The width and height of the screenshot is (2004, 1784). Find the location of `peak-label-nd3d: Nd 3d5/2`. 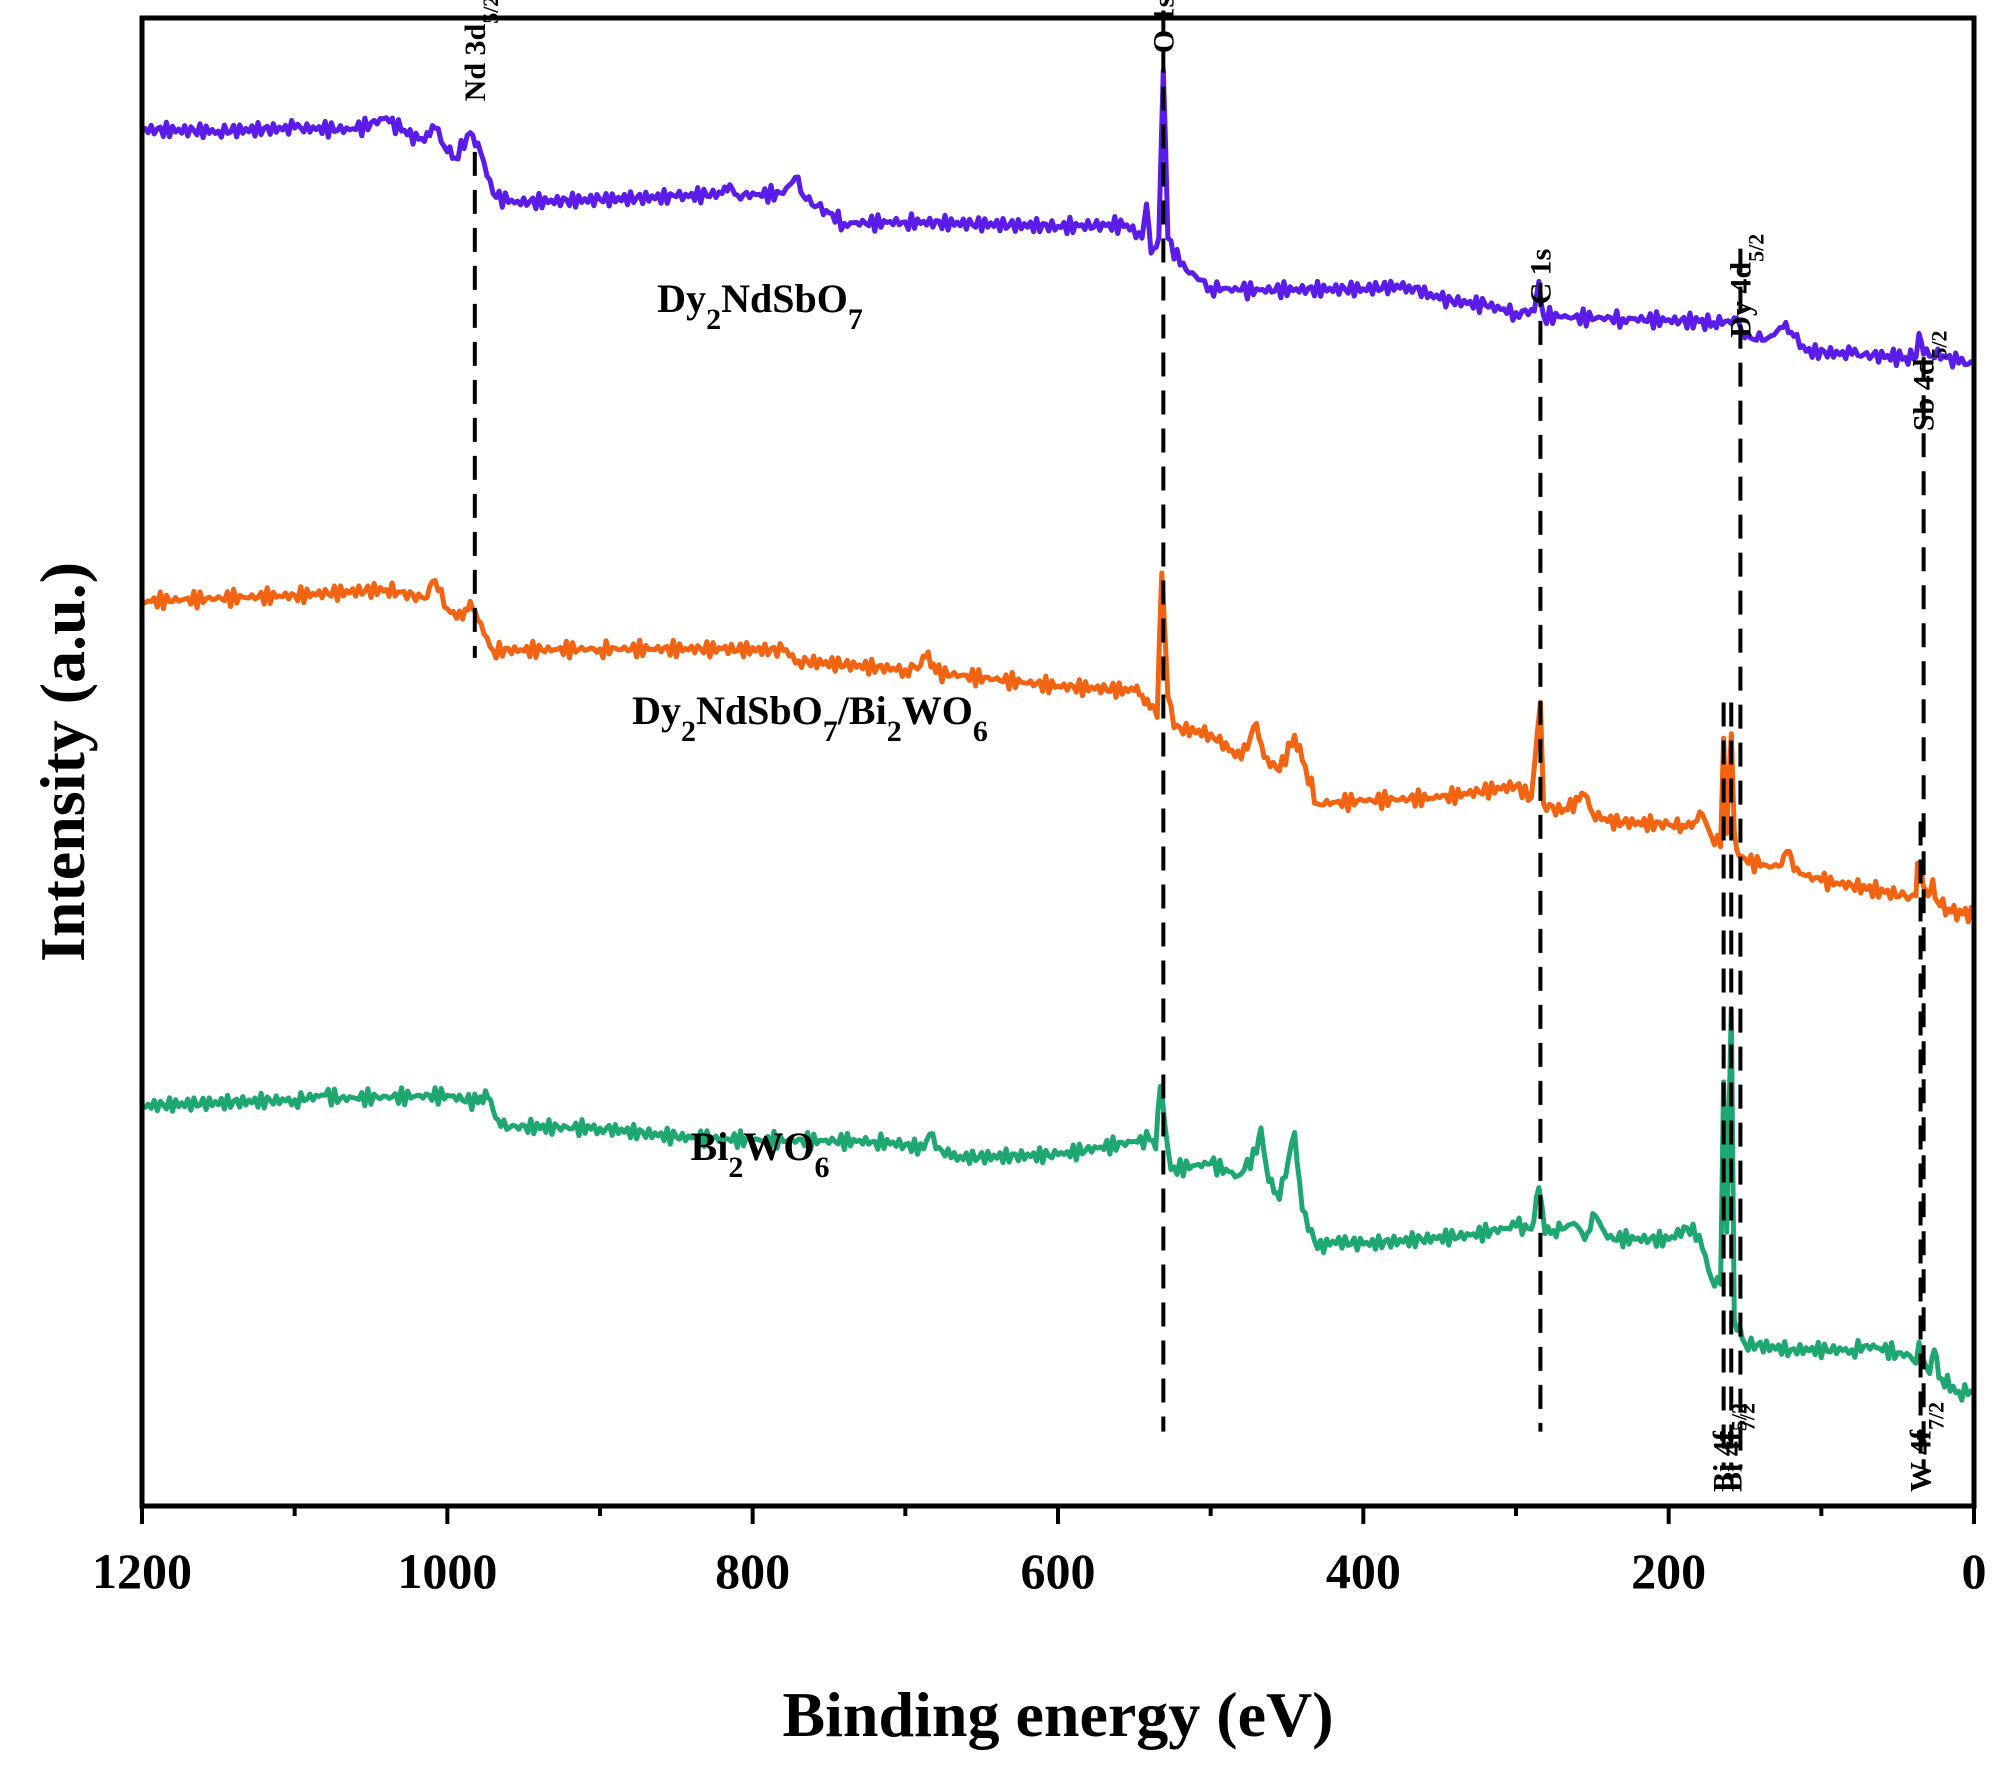

peak-label-nd3d: Nd 3d5/2 is located at coordinates (481, 50).